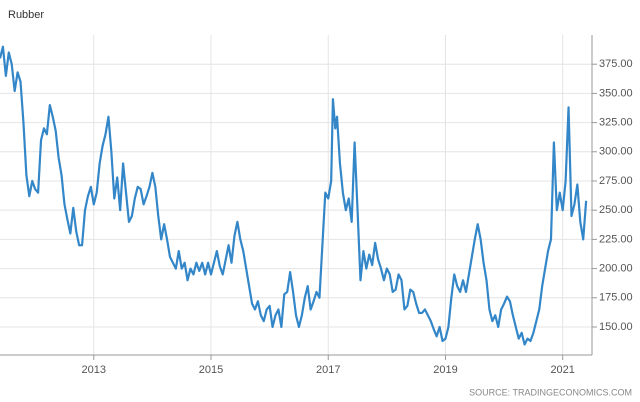  I want to click on x-tick-label: 2013, so click(94, 370).